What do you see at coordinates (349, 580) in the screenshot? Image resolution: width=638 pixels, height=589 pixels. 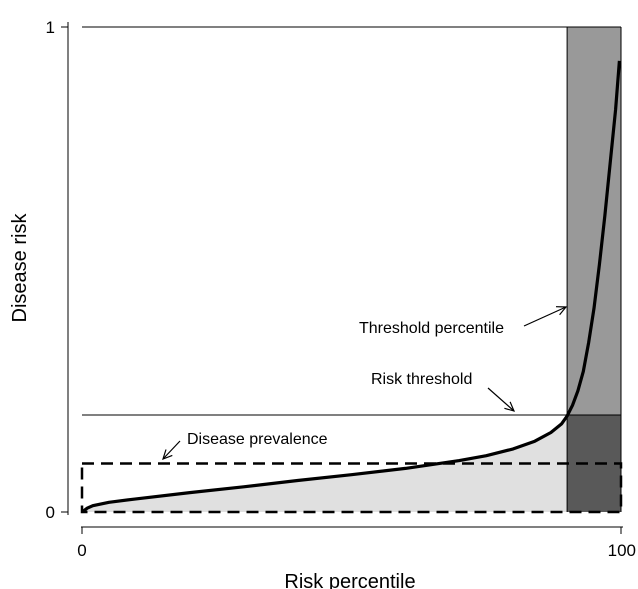 I see `x-axis-label: Risk percentile` at bounding box center [349, 580].